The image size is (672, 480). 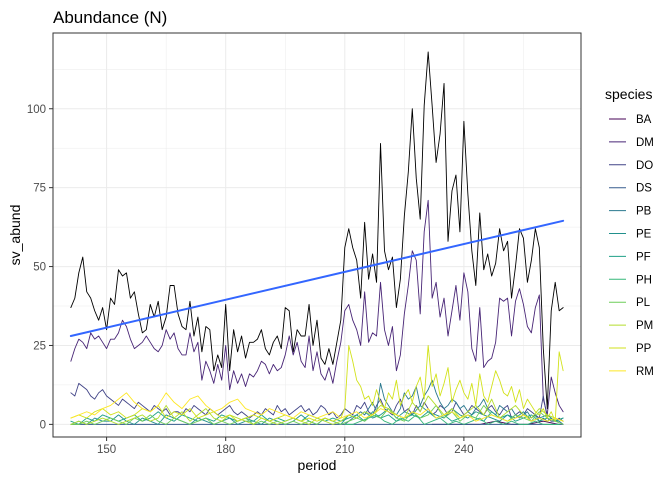 What do you see at coordinates (643, 257) in the screenshot?
I see `legend-label-pf: PF` at bounding box center [643, 257].